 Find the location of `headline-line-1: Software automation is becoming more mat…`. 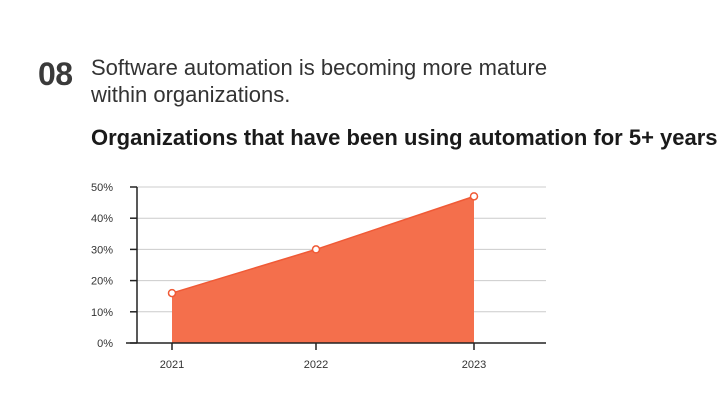

headline-line-1: Software automation is becoming more mat… is located at coordinates (319, 67).